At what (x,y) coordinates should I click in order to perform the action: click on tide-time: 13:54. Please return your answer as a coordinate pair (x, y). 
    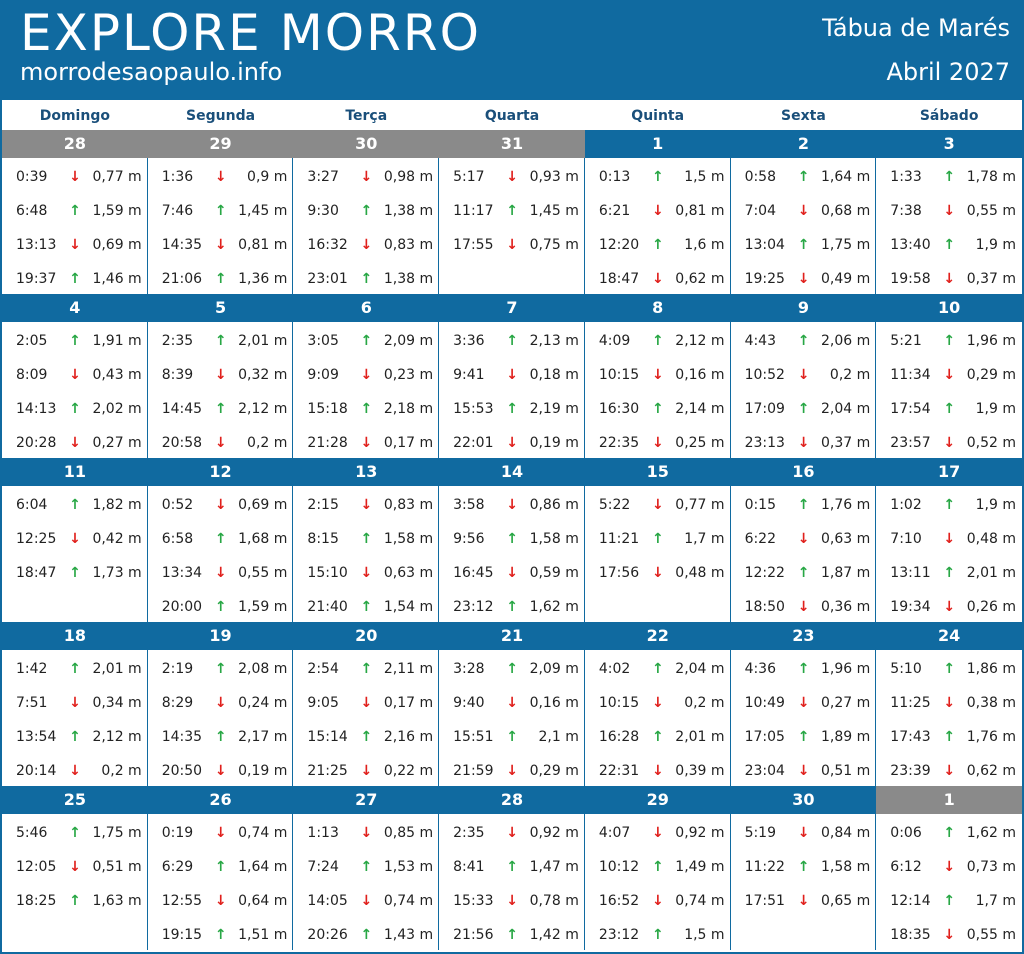
    Looking at the image, I should click on (36, 737).